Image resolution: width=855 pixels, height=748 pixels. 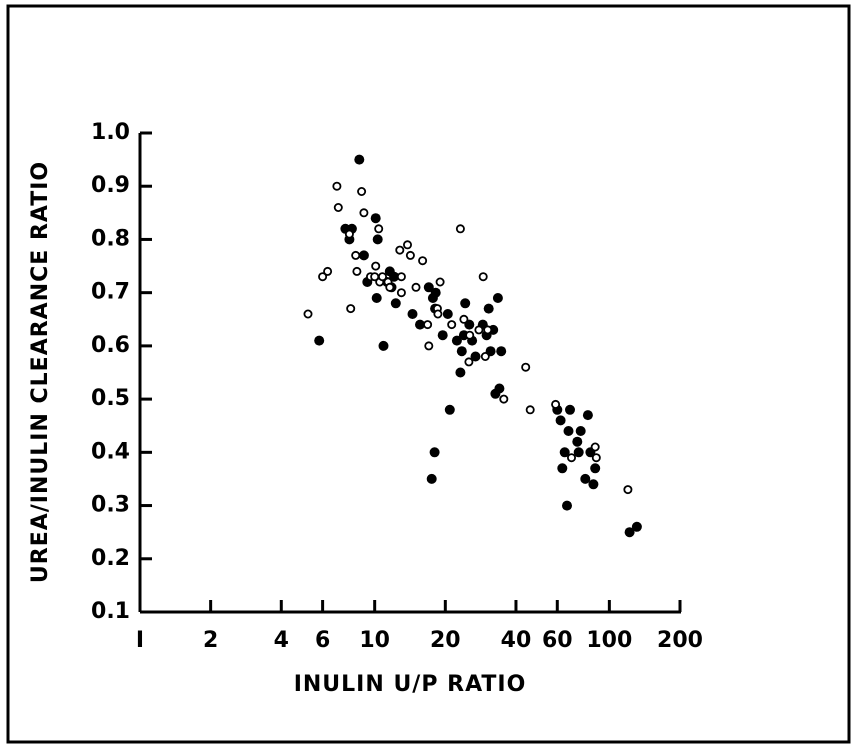 I want to click on y-tick-label: 0.9, so click(x=110, y=185).